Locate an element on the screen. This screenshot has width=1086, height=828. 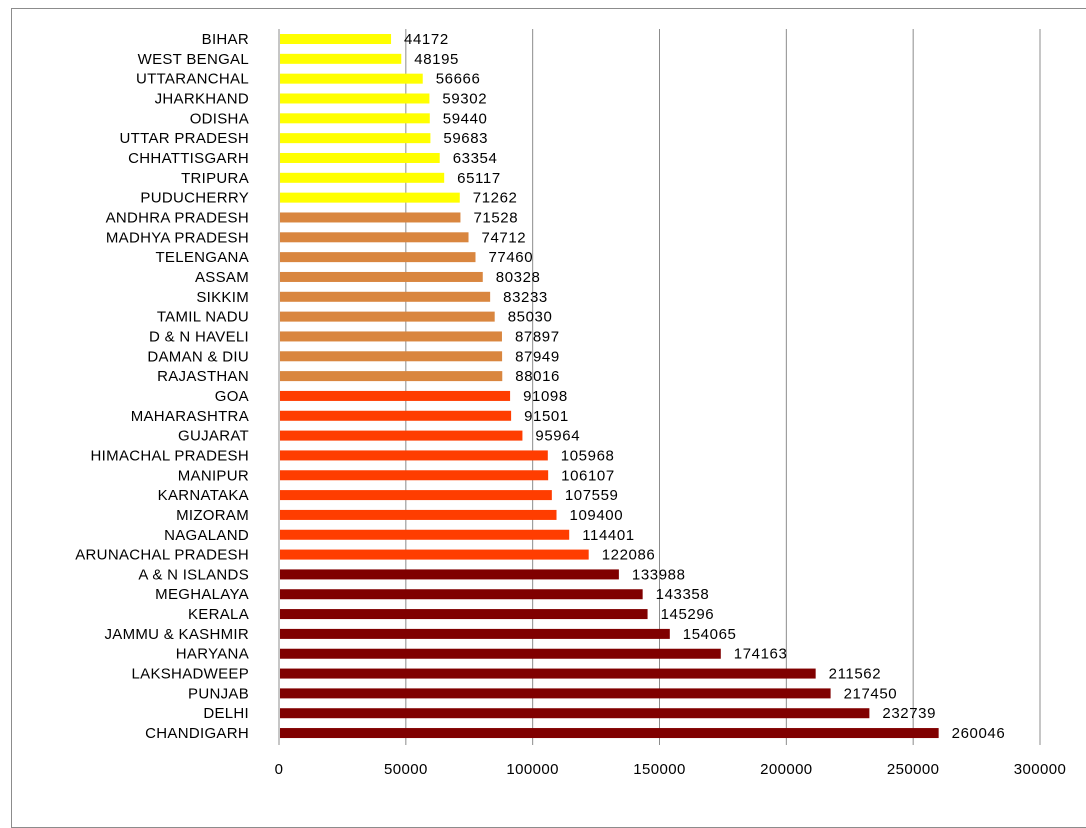
value-label-6: 63354 is located at coordinates (475, 158).